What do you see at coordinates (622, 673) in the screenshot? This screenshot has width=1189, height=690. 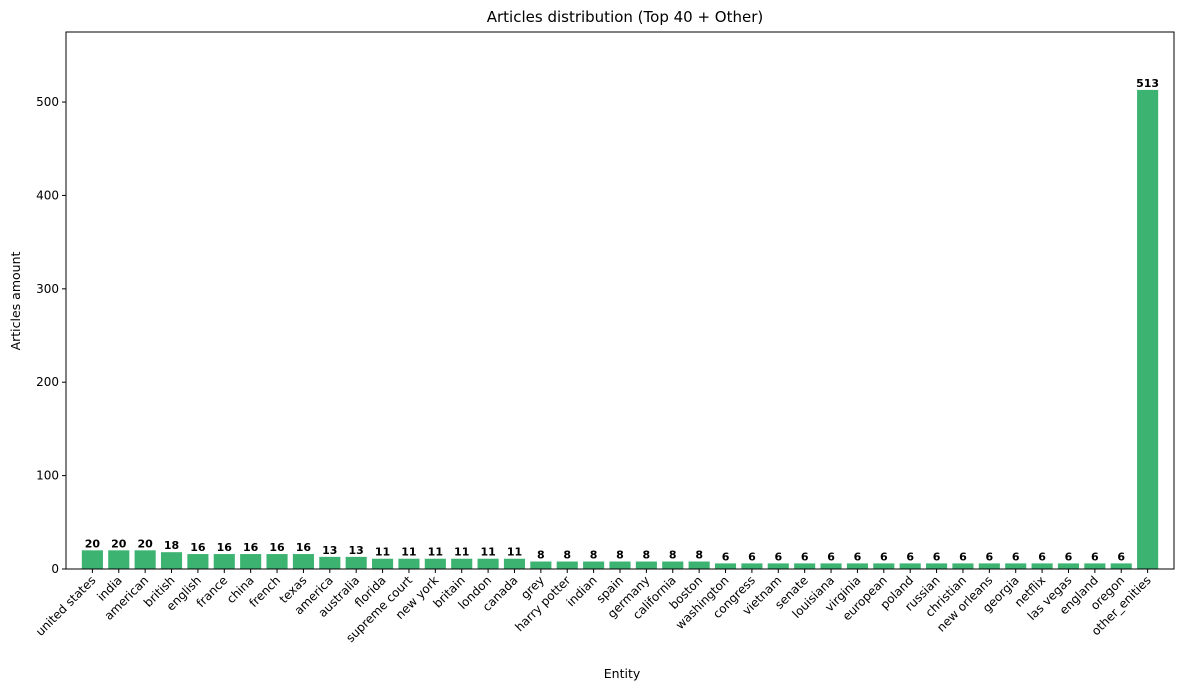 I see `x-axis-label: Entity` at bounding box center [622, 673].